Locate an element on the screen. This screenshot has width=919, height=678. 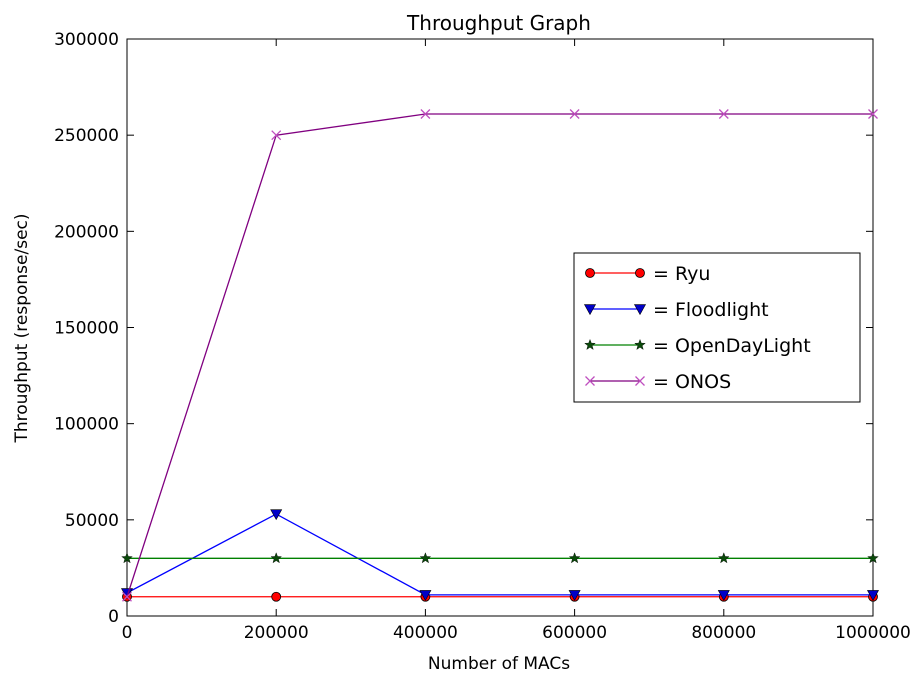
y-tick-label: 300000 is located at coordinates (86, 40).